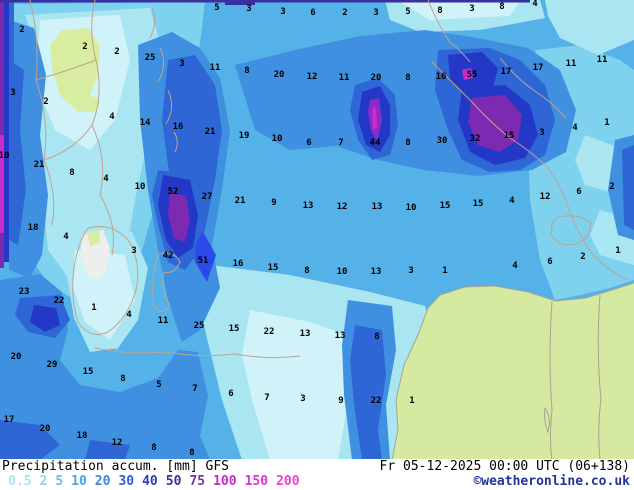 This screenshot has height=490, width=634. What do you see at coordinates (95, 255) in the screenshot?
I see `white-patch-borneo` at bounding box center [95, 255].